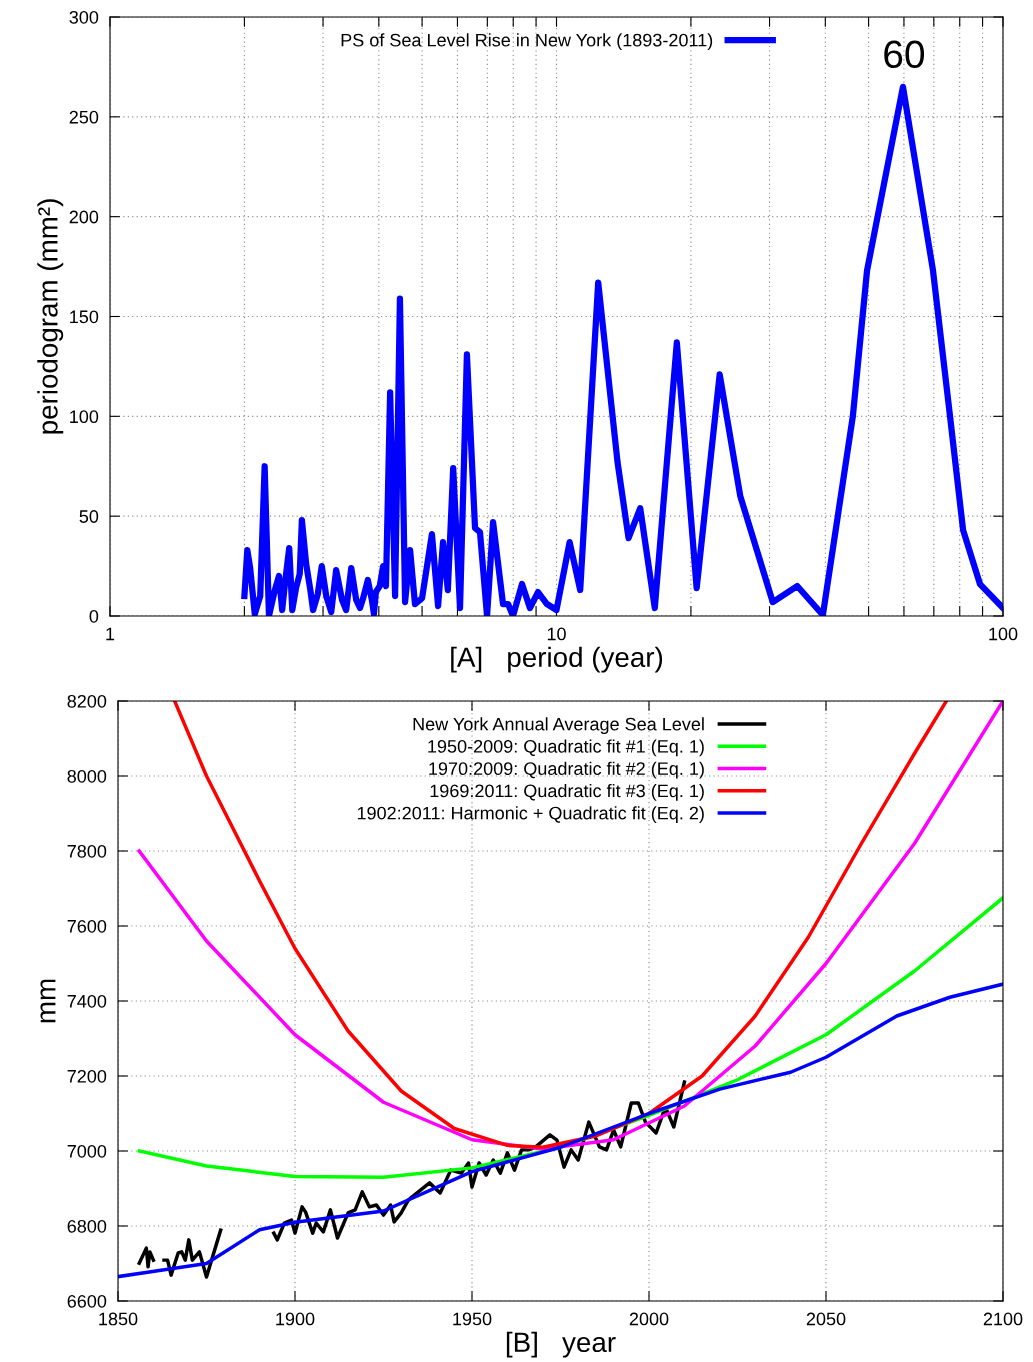 This screenshot has width=1033, height=1362. What do you see at coordinates (84, 17) in the screenshot?
I see `y-tick-label: 300` at bounding box center [84, 17].